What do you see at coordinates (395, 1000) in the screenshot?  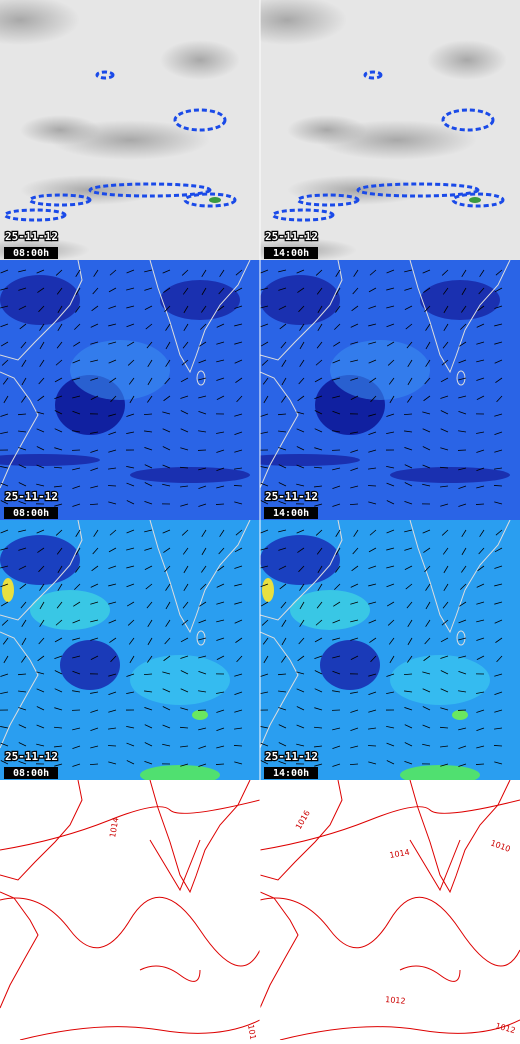 I see `contour-label: 1012` at bounding box center [395, 1000].